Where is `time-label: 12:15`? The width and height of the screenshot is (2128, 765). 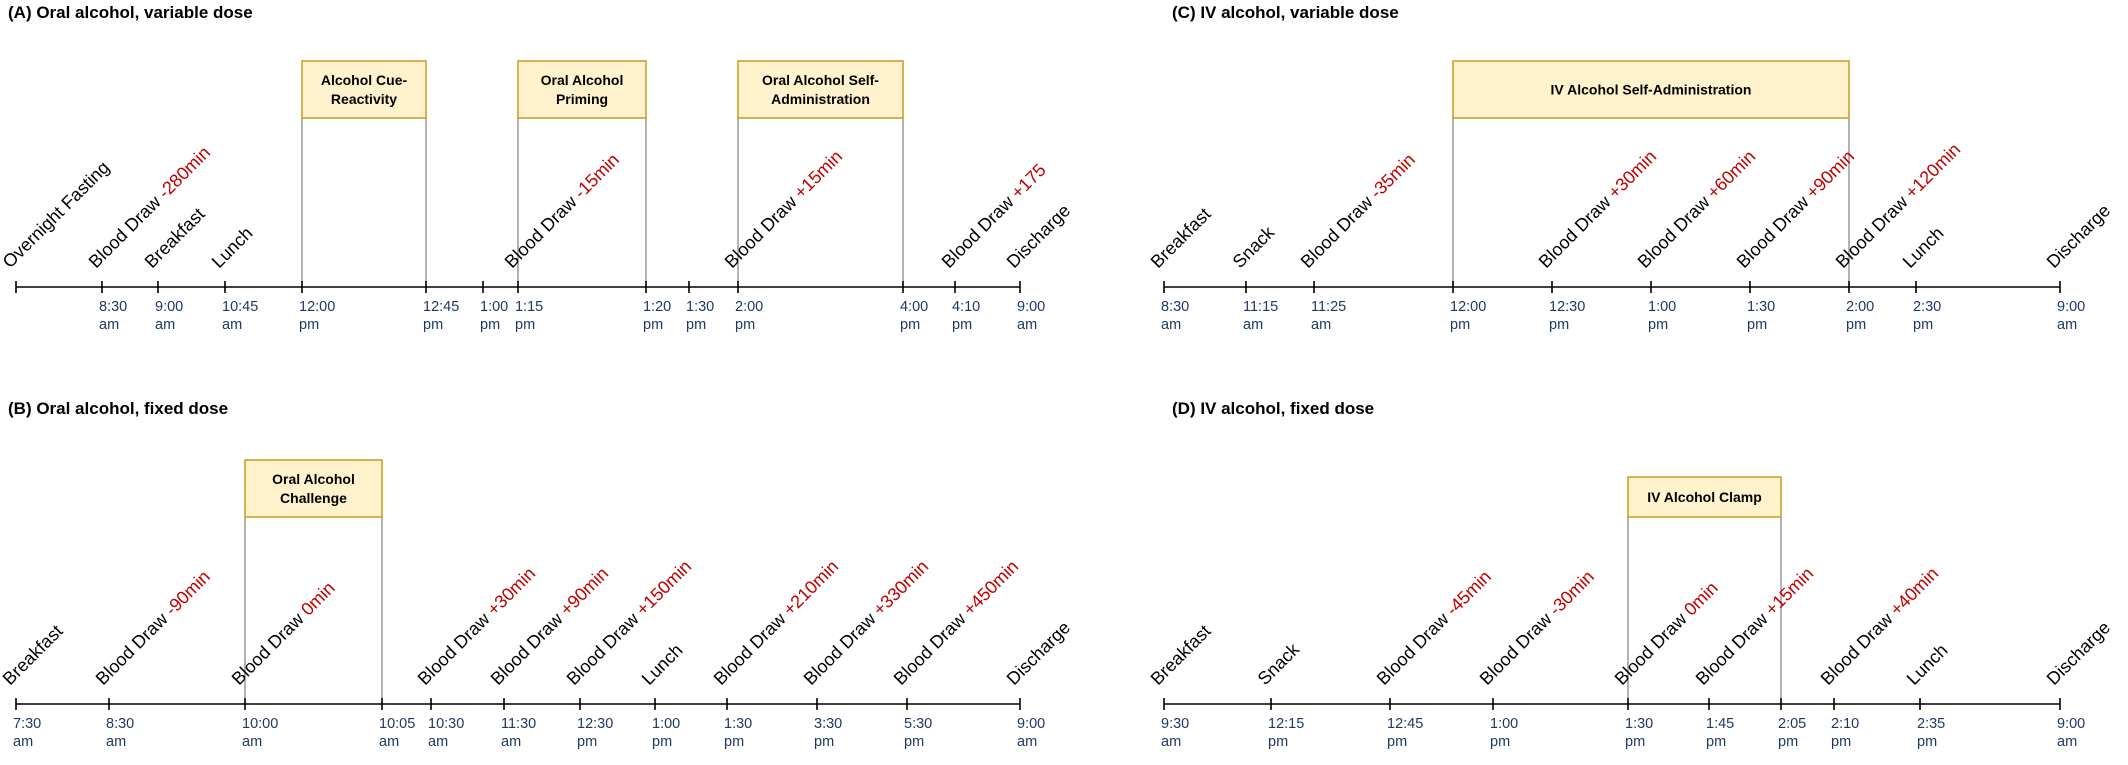 time-label: 12:15 is located at coordinates (1286, 724).